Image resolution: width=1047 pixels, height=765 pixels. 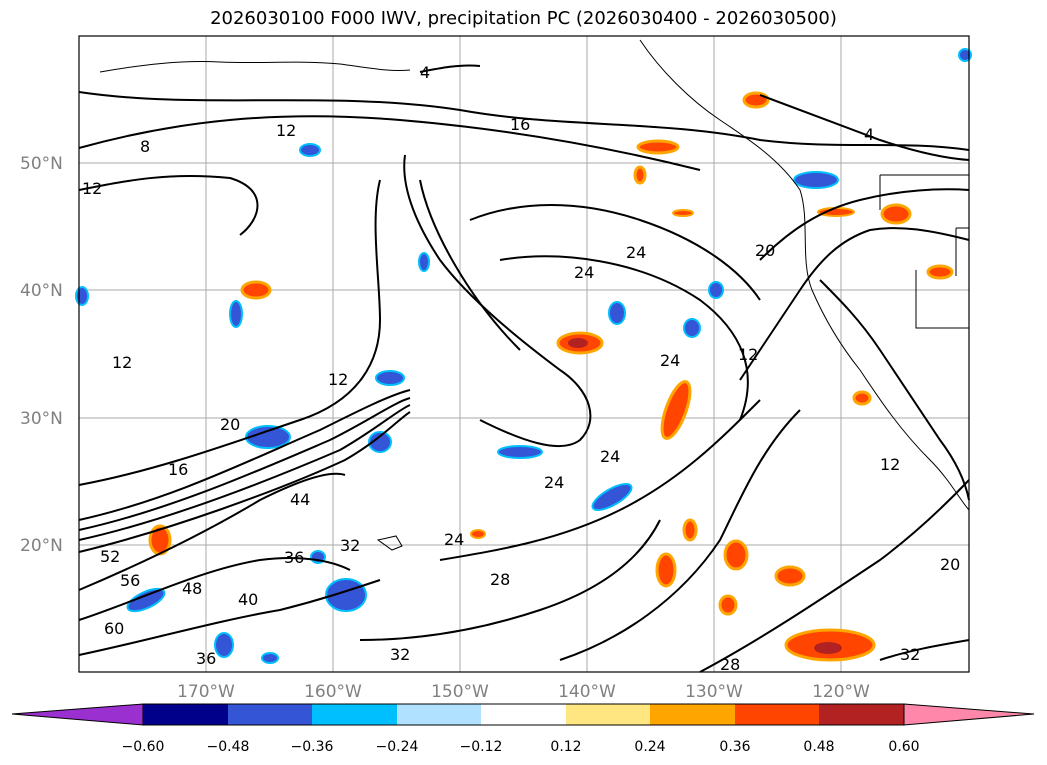 I want to click on lon-label: 120°W, so click(x=841, y=692).